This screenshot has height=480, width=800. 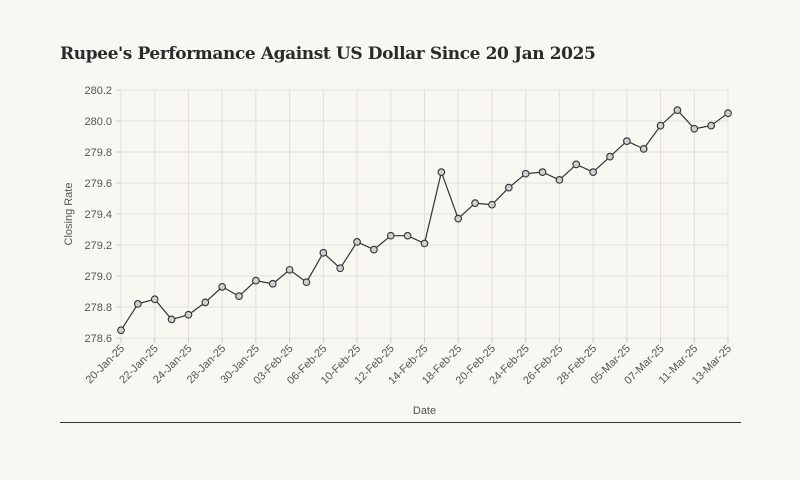 I want to click on y-tick-label: 278.8, so click(x=98, y=308).